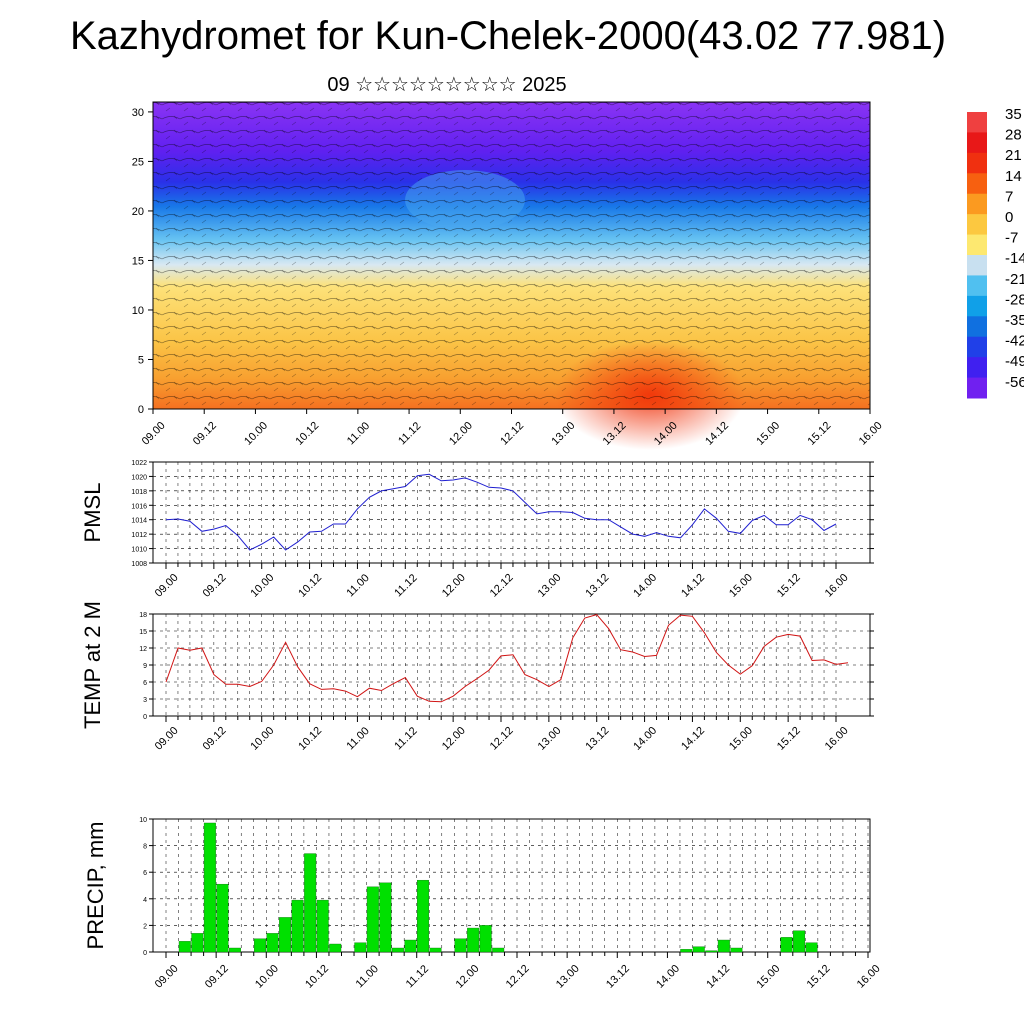 The image size is (1024, 1024). Describe the element at coordinates (1014, 258) in the screenshot. I see `colorbar-label: -14` at that location.